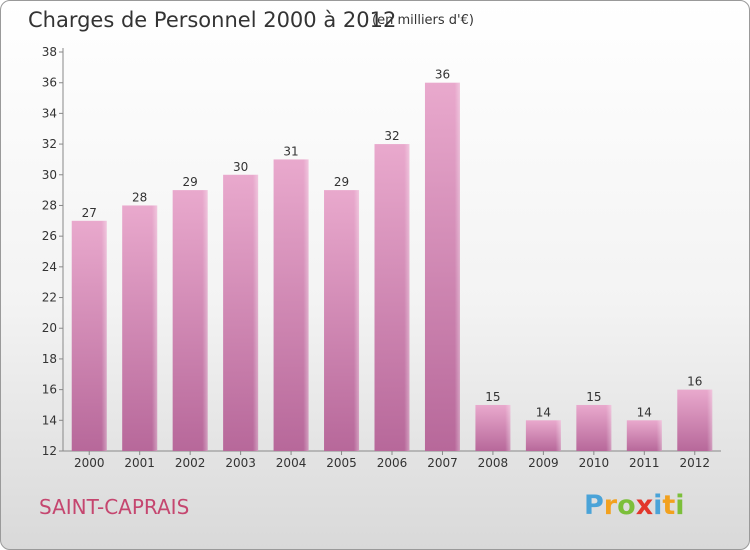  What do you see at coordinates (543, 463) in the screenshot?
I see `x-tick-label: 2009` at bounding box center [543, 463].